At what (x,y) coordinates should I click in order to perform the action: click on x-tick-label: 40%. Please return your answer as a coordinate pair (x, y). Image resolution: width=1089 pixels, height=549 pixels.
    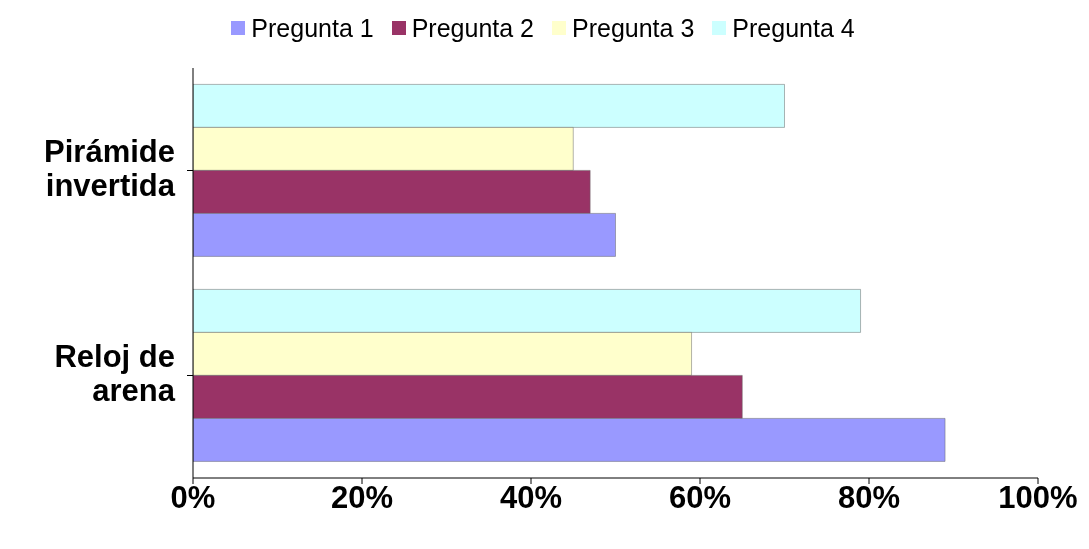
    Looking at the image, I should click on (531, 498).